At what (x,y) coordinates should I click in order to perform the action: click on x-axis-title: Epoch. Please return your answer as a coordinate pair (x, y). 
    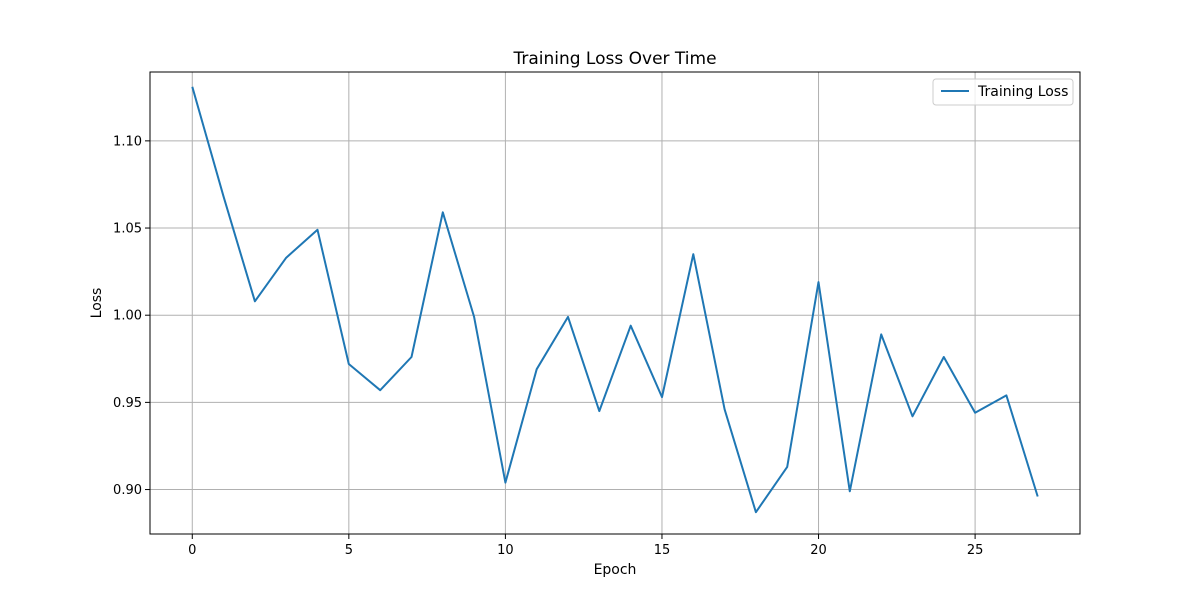
    Looking at the image, I should click on (615, 570).